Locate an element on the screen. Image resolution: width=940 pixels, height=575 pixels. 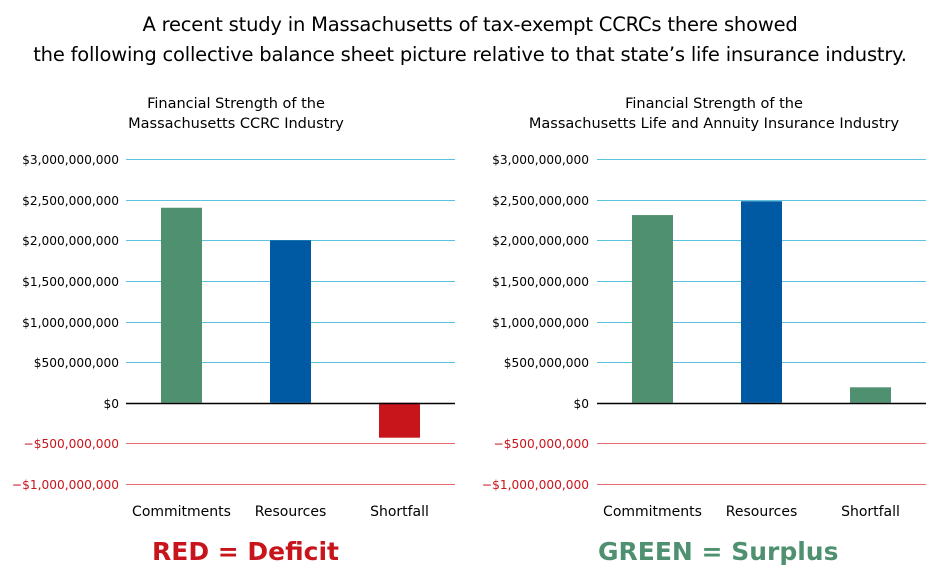
left-chart-title-line-1: Financial Strength of the is located at coordinates (236, 104).